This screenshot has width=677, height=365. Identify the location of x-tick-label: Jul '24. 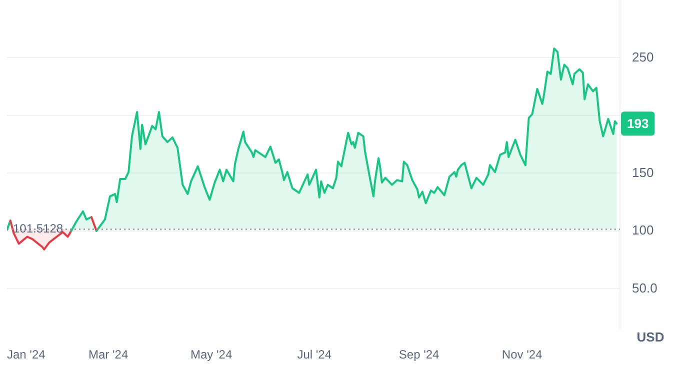
(314, 355).